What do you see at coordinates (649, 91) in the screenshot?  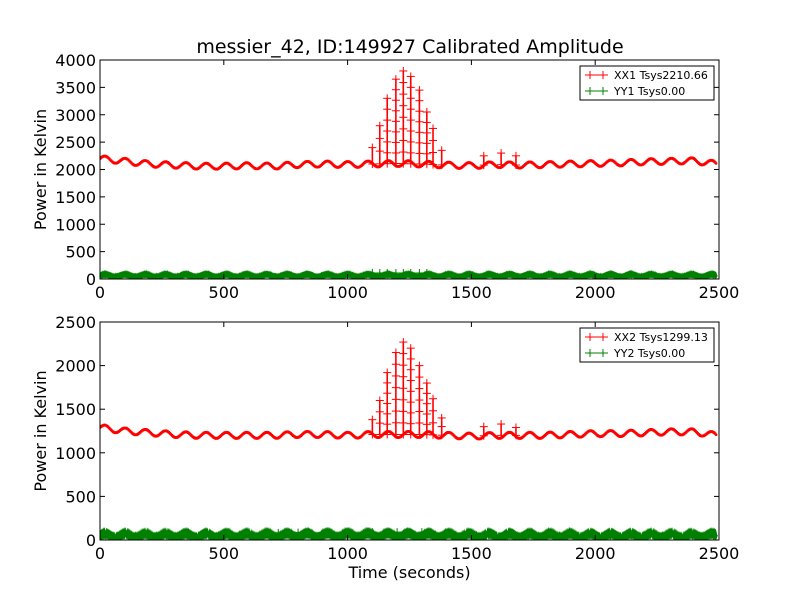 I see `legend-label: YY1 Tsys0.00` at bounding box center [649, 91].